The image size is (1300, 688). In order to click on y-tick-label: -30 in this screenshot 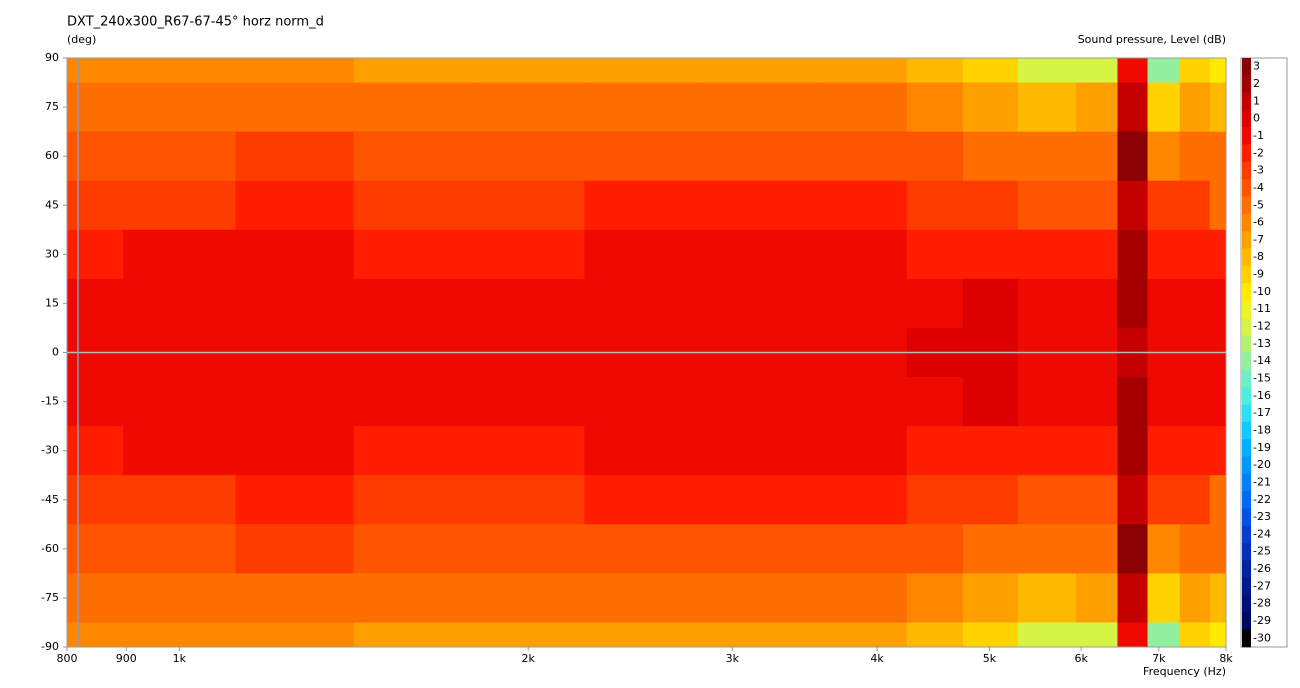, I will do `click(50, 450)`.